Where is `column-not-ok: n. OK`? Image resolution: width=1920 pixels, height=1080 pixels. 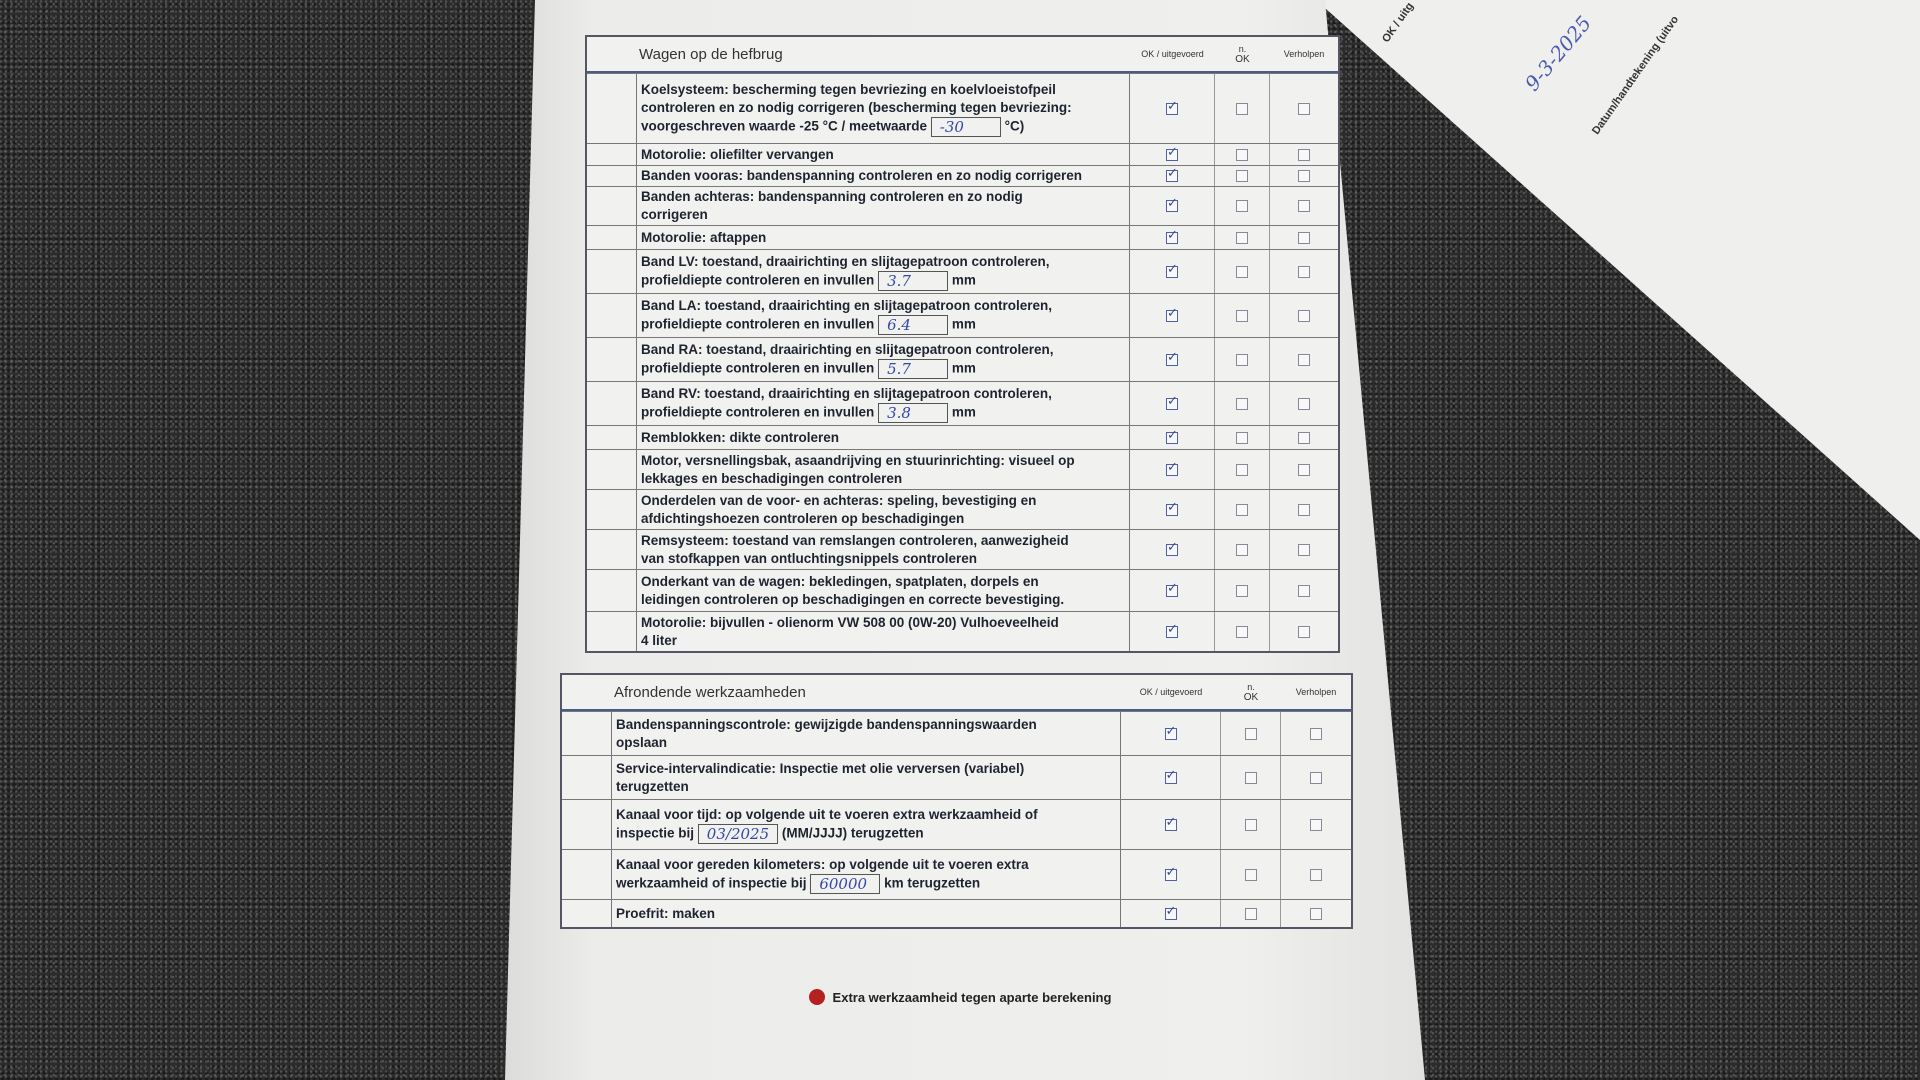
column-not-ok: n. OK is located at coordinates (1251, 692).